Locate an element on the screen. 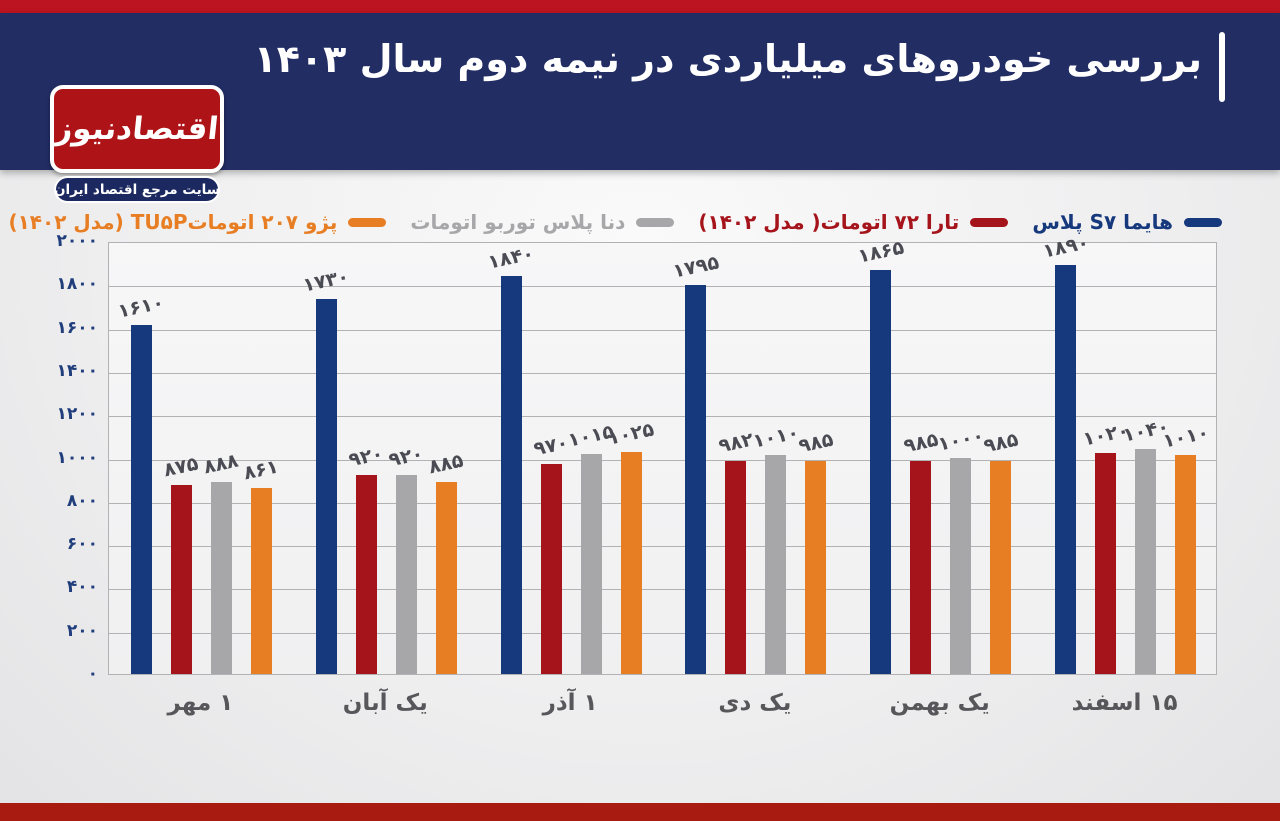 This screenshot has width=1280, height=821. bar: ۱۸۶۵ is located at coordinates (881, 455).